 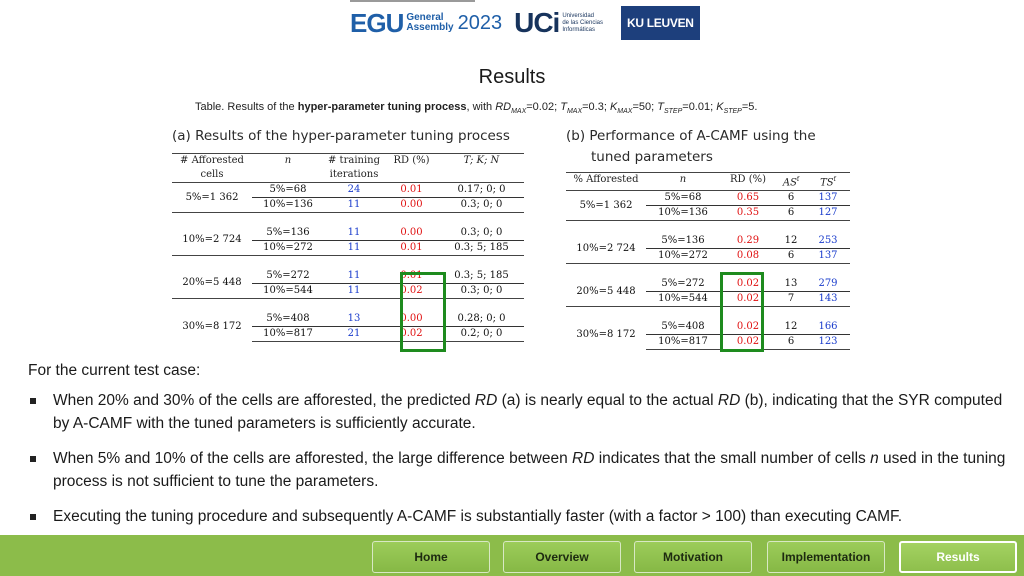 What do you see at coordinates (288, 168) in the screenshot?
I see `header-n: n` at bounding box center [288, 168].